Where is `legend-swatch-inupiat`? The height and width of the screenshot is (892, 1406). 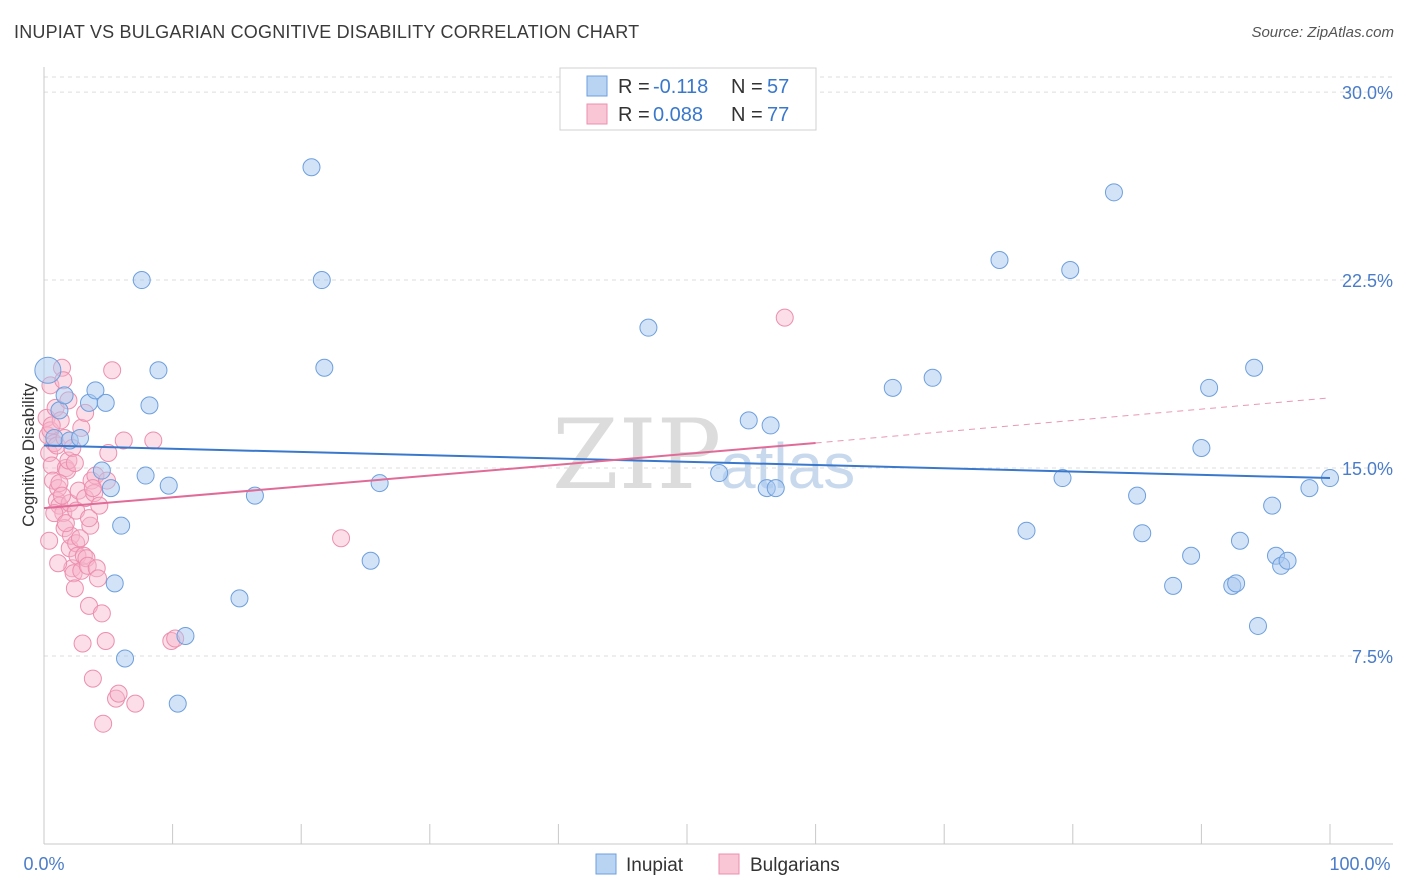 legend-swatch-inupiat is located at coordinates (597, 86).